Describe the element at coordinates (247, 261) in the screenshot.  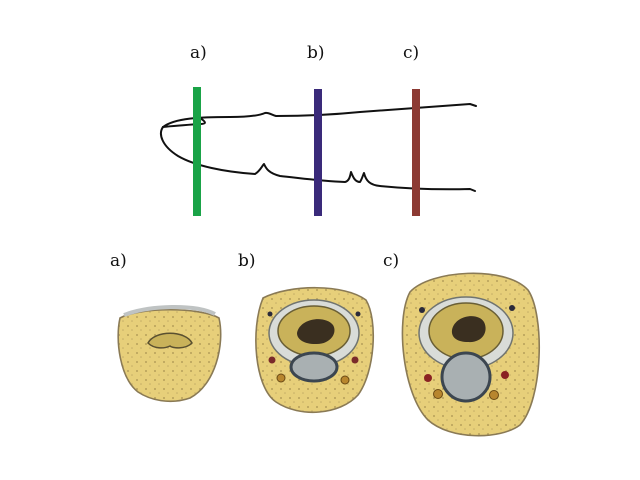
I see `section-label-b: b)` at that location.